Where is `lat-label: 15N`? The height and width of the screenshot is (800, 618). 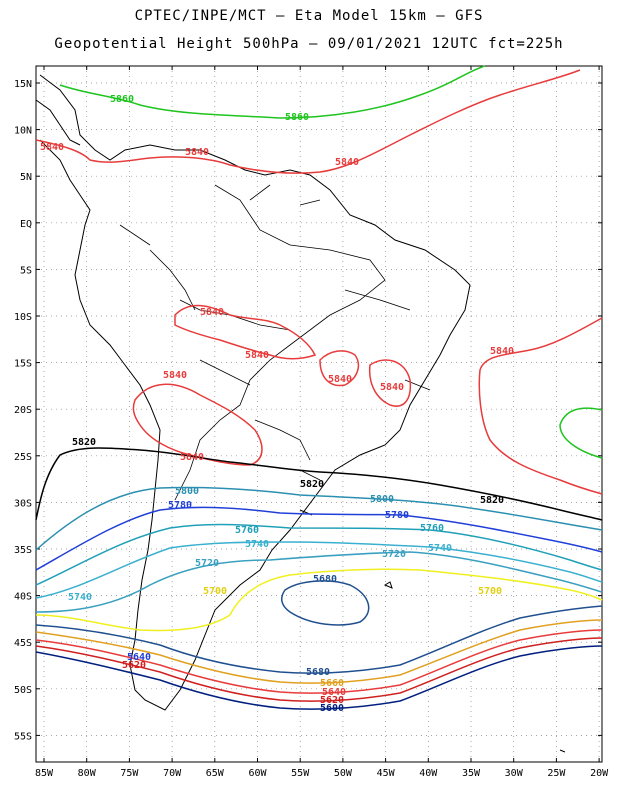 lat-label: 15N is located at coordinates (23, 84).